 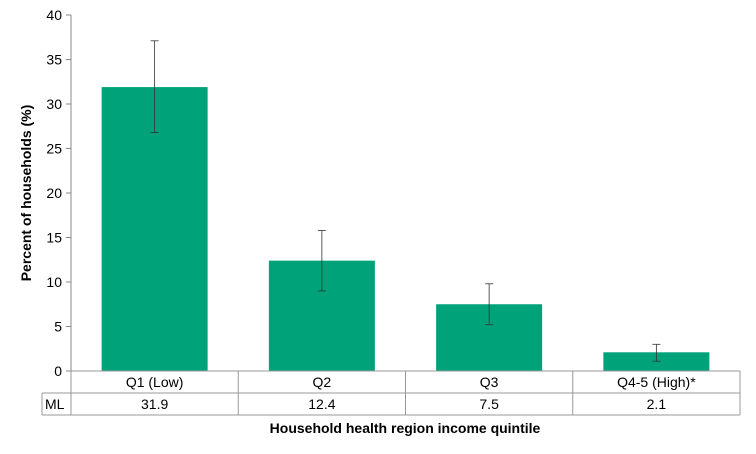 I want to click on y-tick-label: 5, so click(x=58, y=327).